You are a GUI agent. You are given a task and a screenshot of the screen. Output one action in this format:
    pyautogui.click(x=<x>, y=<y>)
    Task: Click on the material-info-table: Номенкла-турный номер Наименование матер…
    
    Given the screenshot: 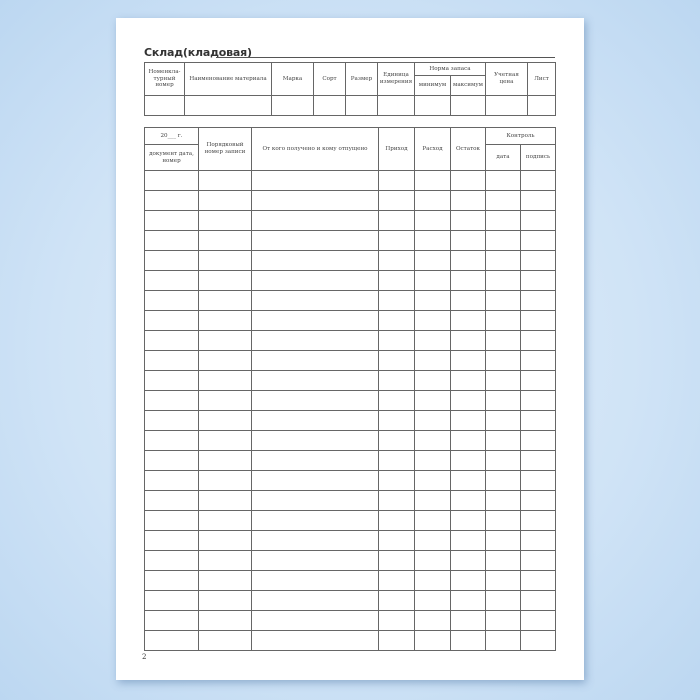 What is the action you would take?
    pyautogui.click(x=350, y=89)
    